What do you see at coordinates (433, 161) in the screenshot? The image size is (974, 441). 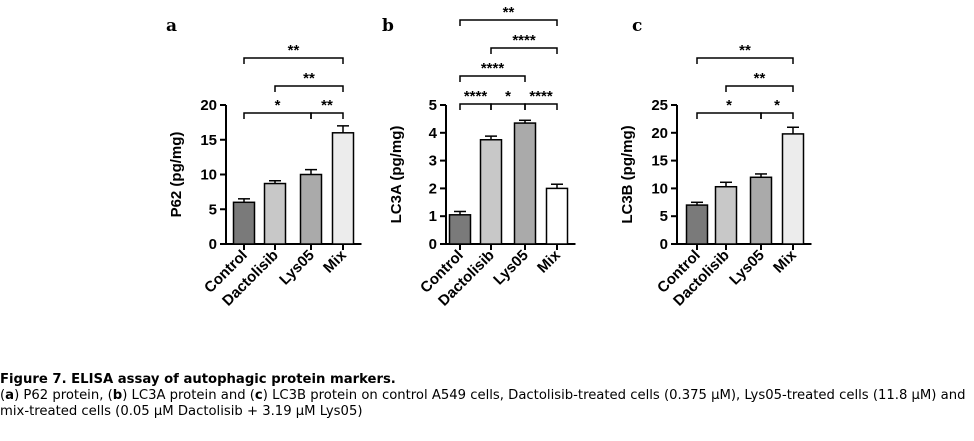 I see `panel-b-ytick-label-3: 3` at bounding box center [433, 161].